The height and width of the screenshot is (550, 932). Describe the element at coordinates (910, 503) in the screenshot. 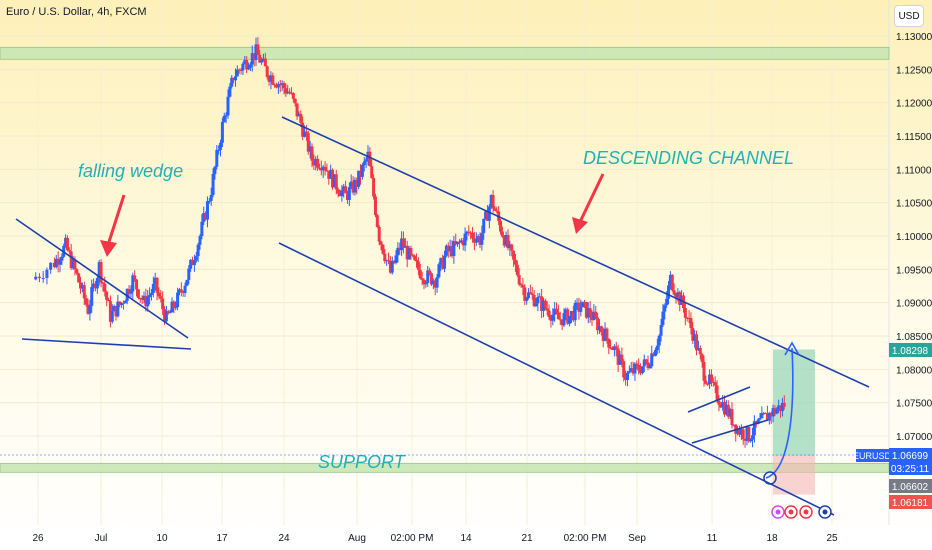

I see `price-tag-label: 1.06181` at that location.